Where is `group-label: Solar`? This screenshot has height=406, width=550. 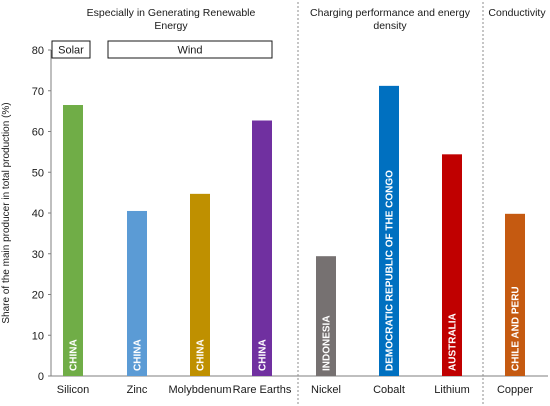 group-label: Solar is located at coordinates (71, 51).